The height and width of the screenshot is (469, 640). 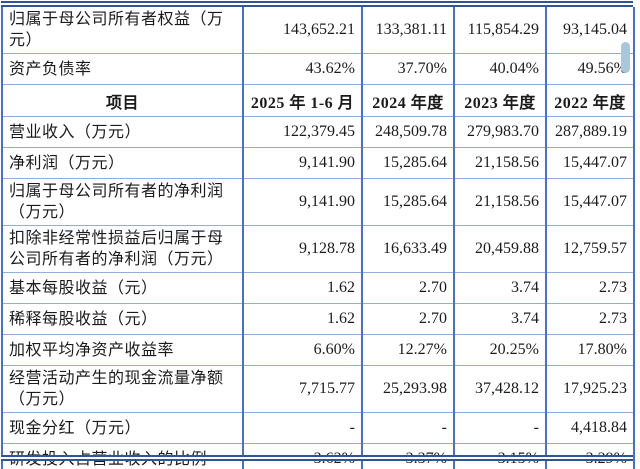 What do you see at coordinates (408, 69) in the screenshot?
I see `cell-value: 37.70%` at bounding box center [408, 69].